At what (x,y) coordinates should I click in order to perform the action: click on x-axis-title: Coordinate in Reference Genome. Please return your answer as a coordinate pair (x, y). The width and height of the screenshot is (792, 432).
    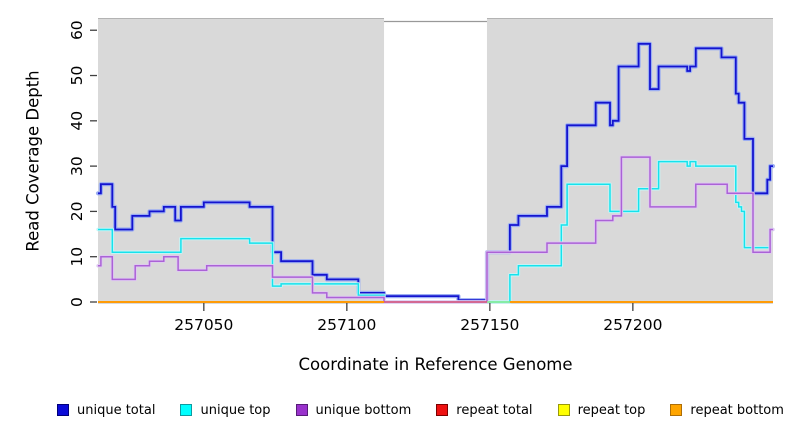
    Looking at the image, I should click on (435, 364).